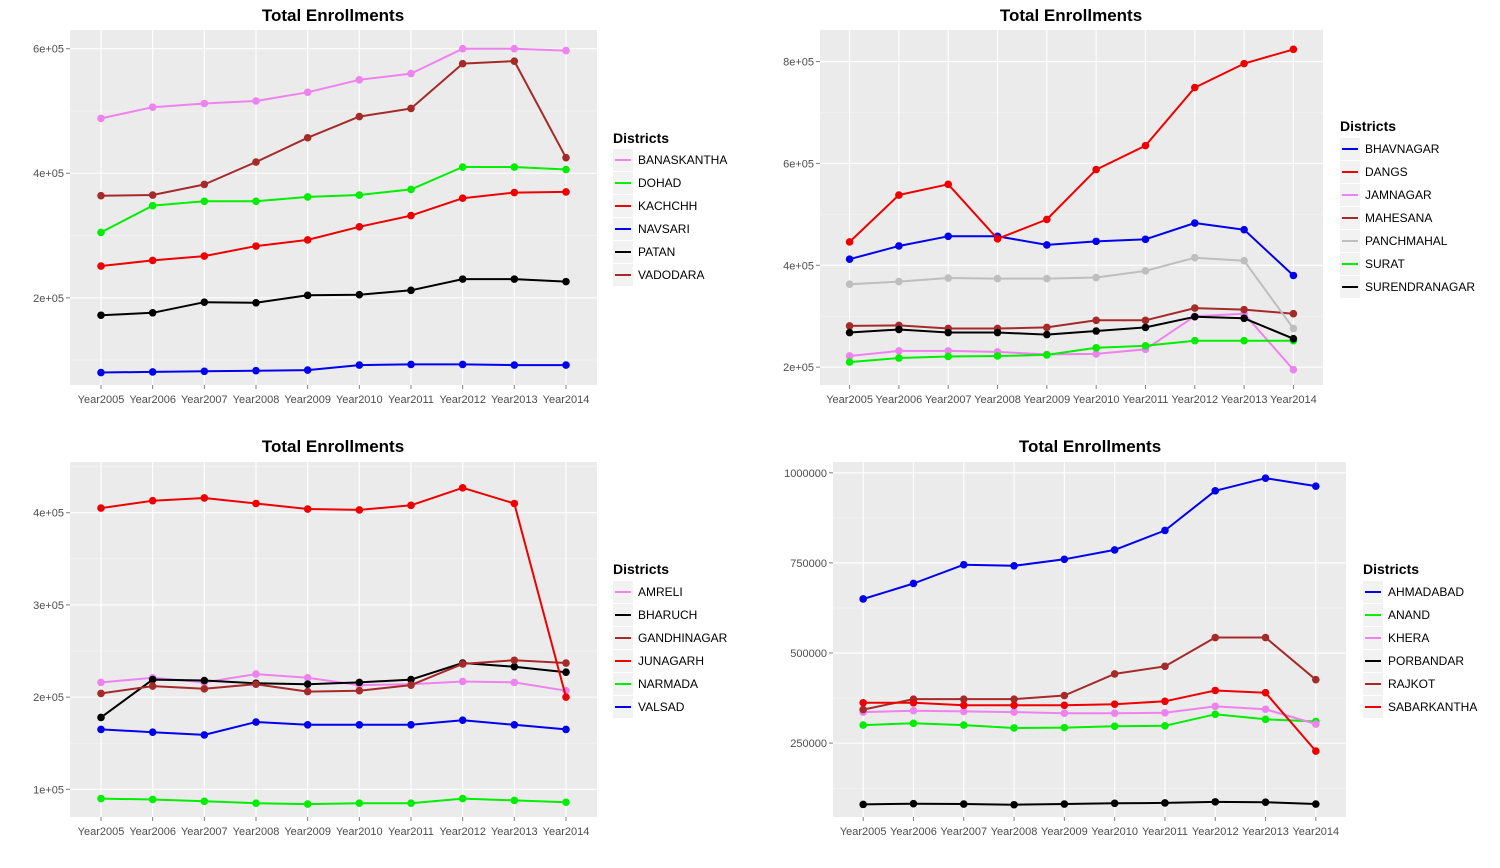  What do you see at coordinates (333, 592) in the screenshot?
I see `series-line-junagarh` at bounding box center [333, 592].